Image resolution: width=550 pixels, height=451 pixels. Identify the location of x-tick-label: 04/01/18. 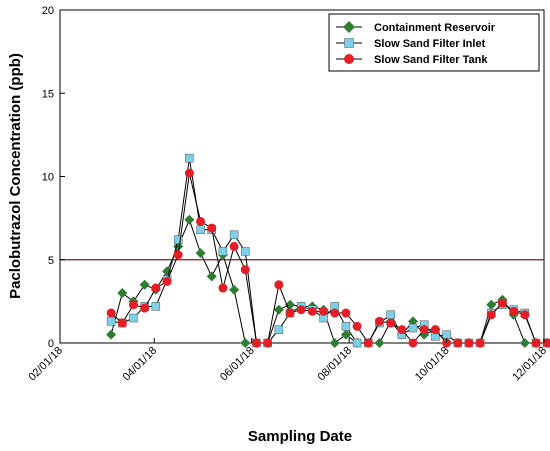
(140, 364).